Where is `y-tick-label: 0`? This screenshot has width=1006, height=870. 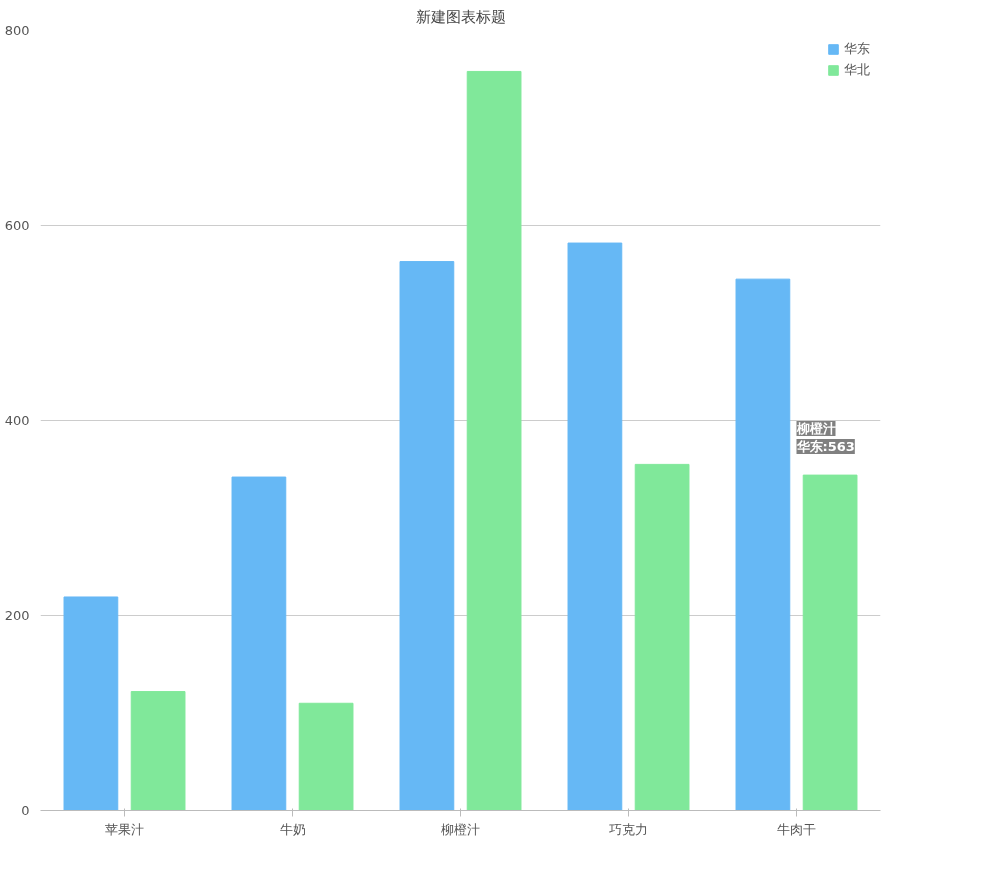
y-tick-label: 0 is located at coordinates (25, 810).